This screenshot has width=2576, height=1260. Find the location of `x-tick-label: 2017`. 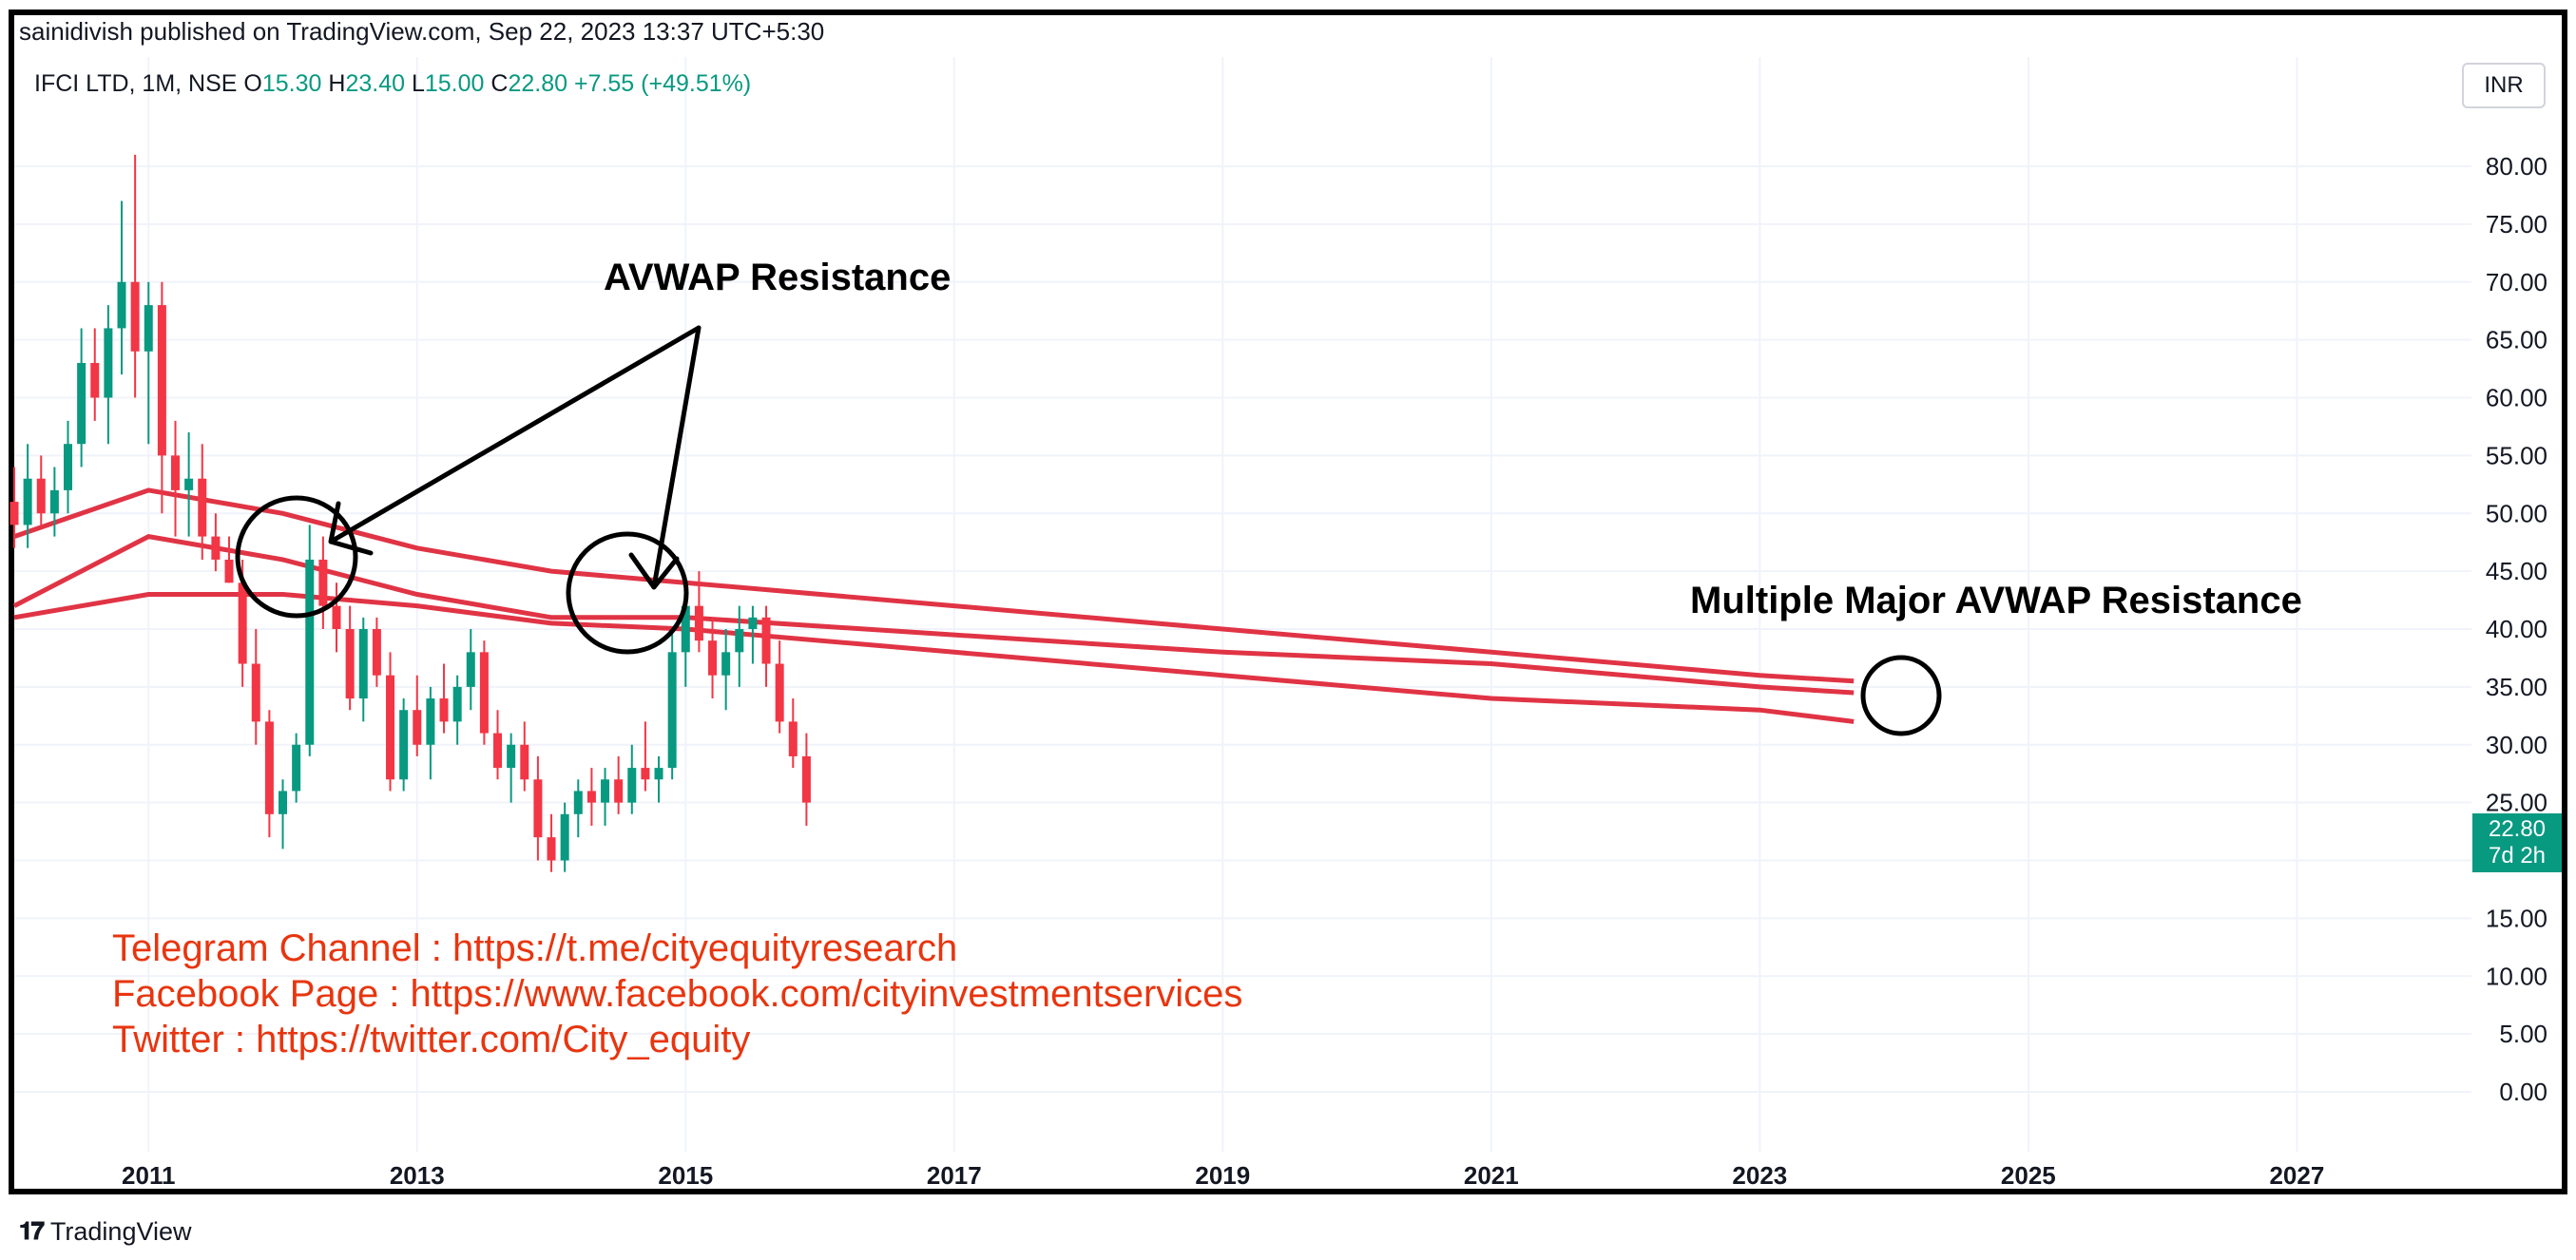

x-tick-label: 2017 is located at coordinates (955, 1175).